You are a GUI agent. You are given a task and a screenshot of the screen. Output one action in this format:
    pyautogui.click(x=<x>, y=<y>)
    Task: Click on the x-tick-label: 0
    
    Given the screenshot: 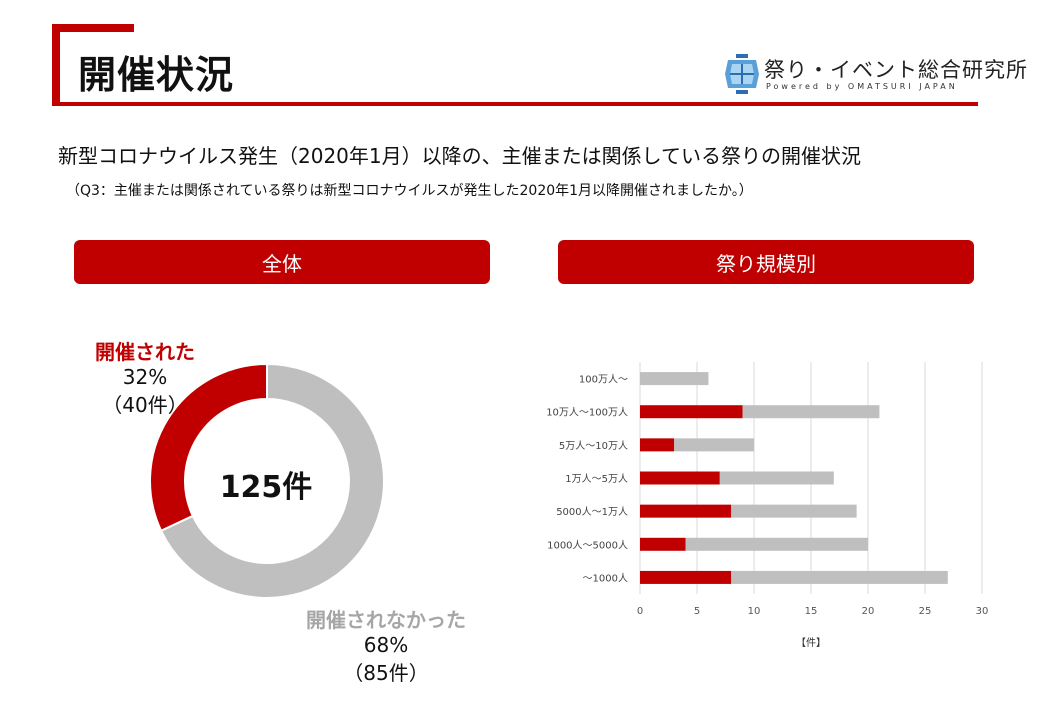 What is the action you would take?
    pyautogui.click(x=640, y=611)
    